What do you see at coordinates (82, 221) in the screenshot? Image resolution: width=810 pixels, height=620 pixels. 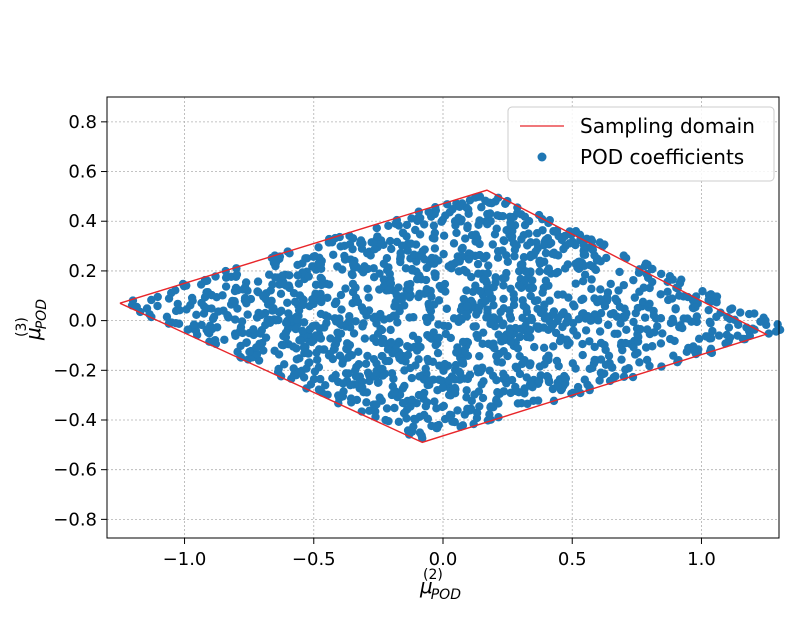 I see `y-tick-label: 0.4` at bounding box center [82, 221].